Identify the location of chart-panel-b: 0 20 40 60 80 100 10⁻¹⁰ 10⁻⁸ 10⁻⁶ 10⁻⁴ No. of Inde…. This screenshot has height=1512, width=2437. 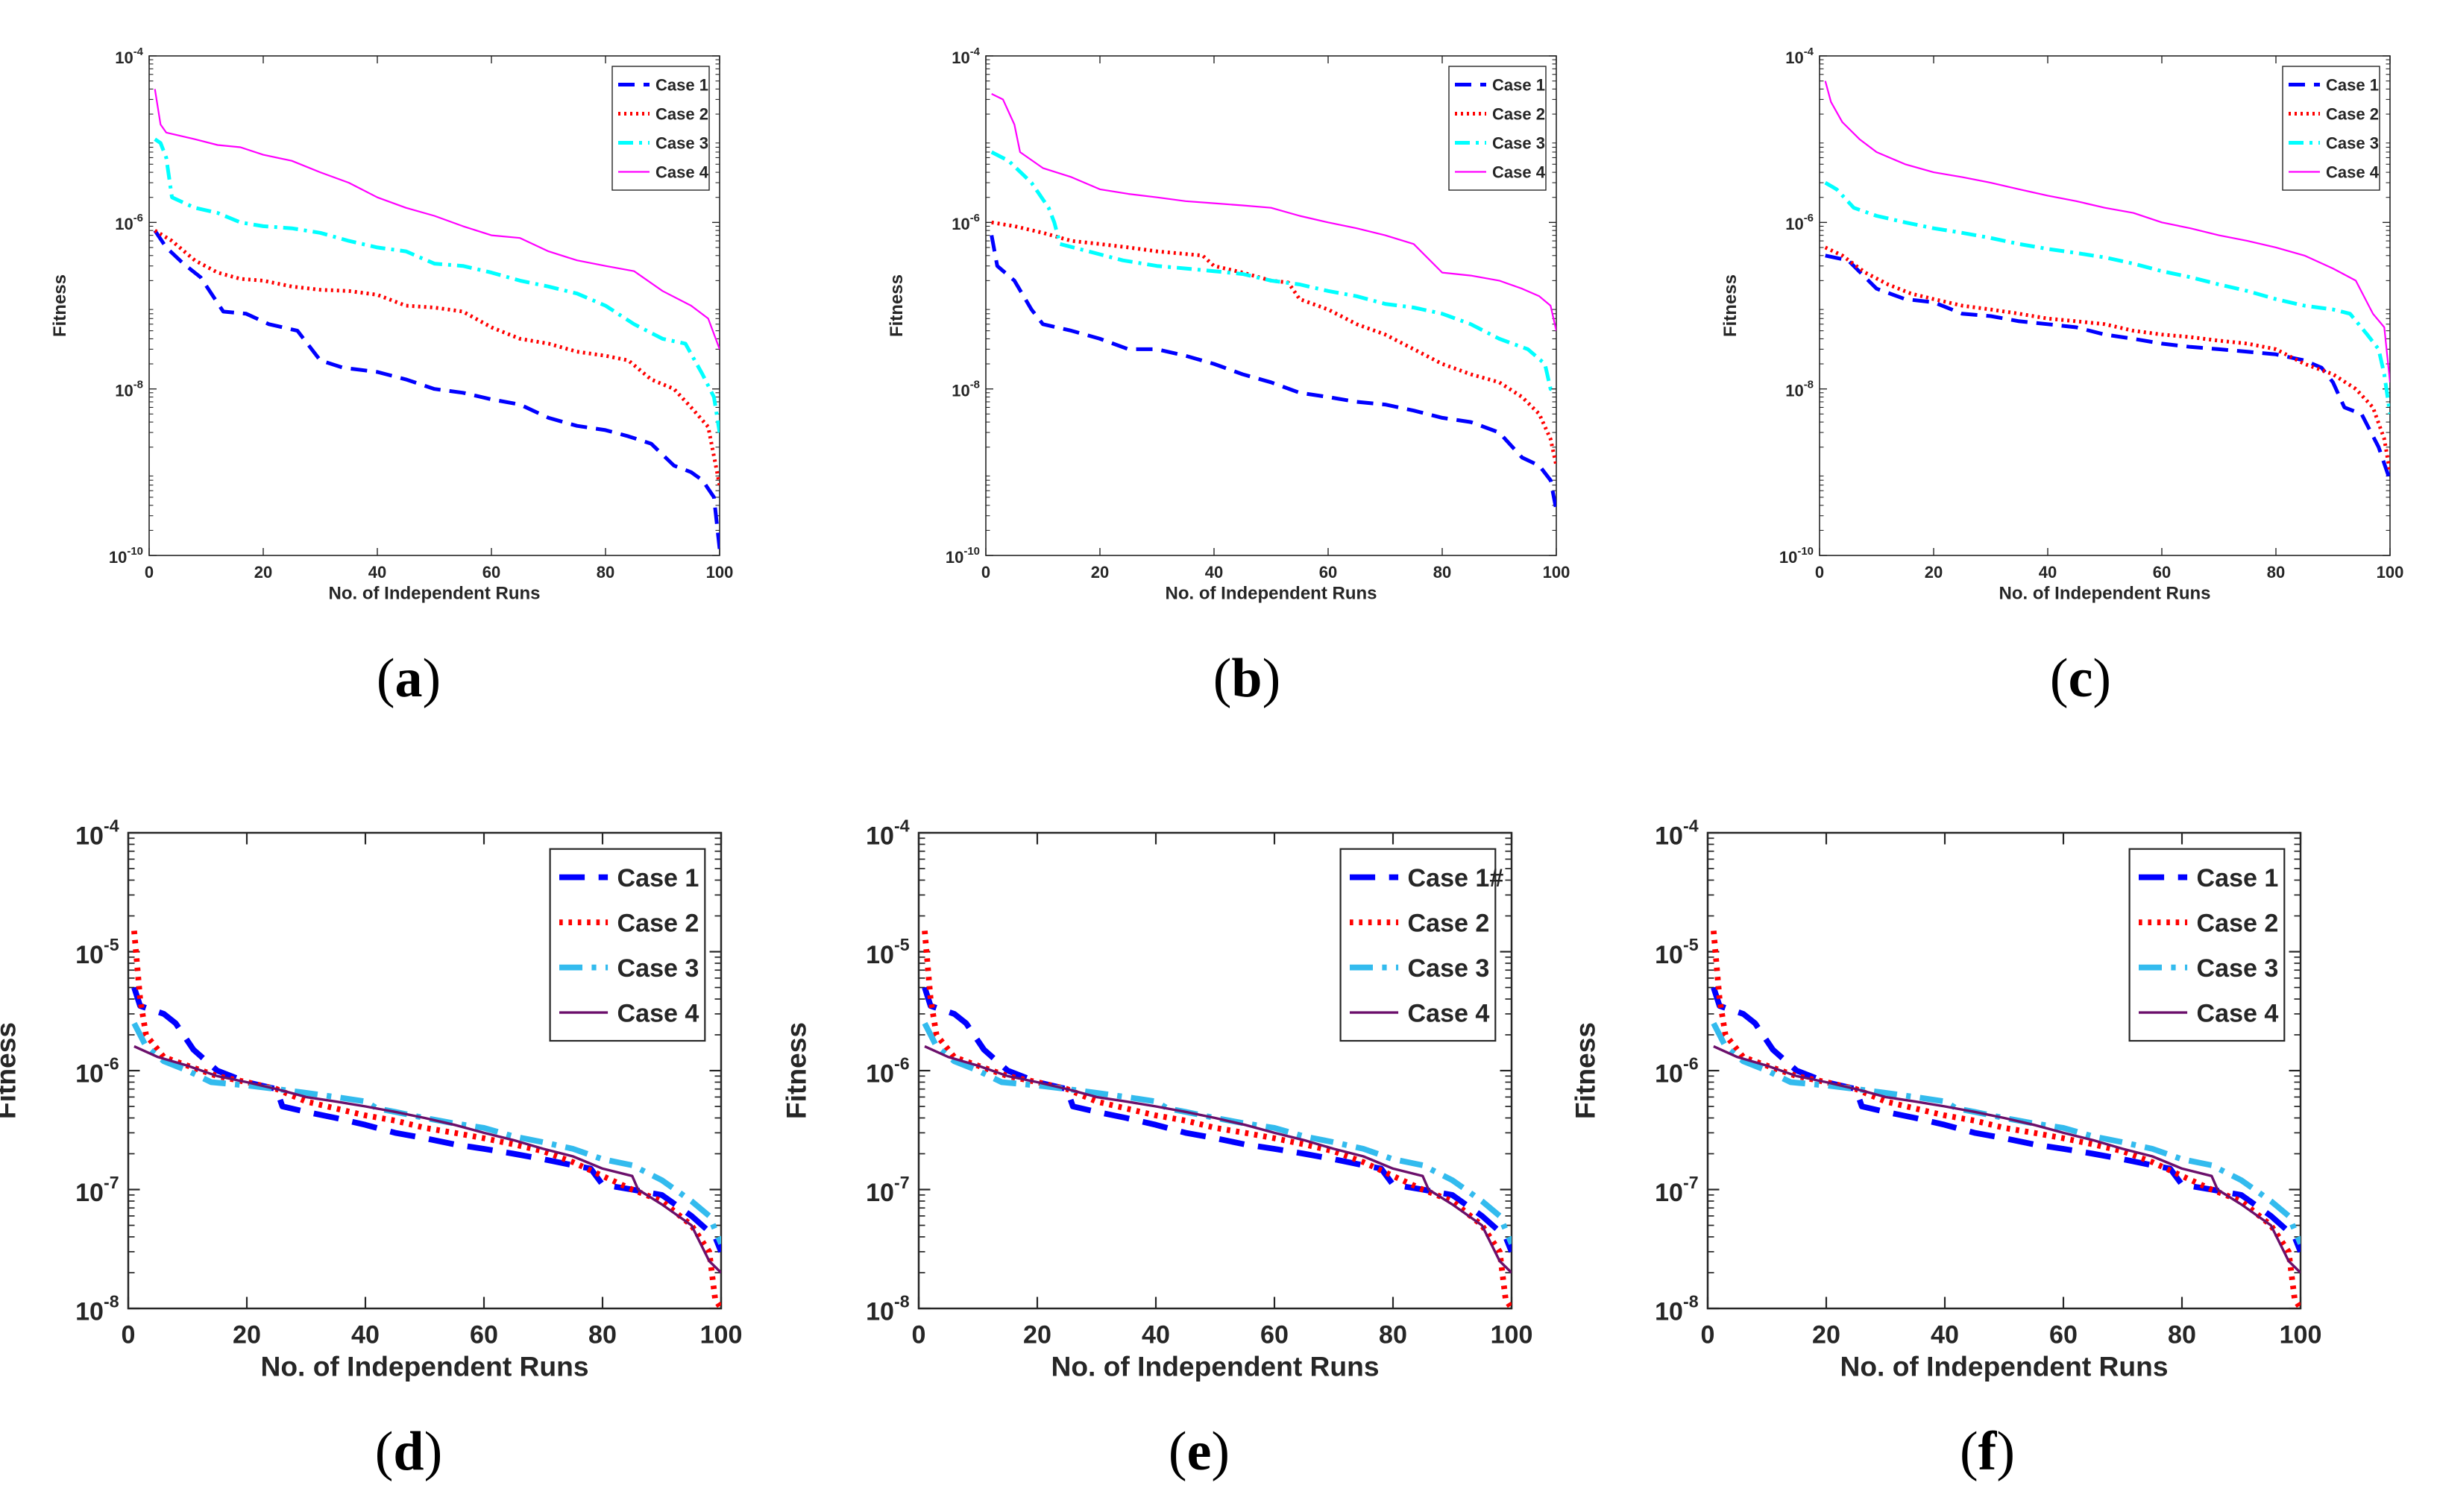
(1229, 324).